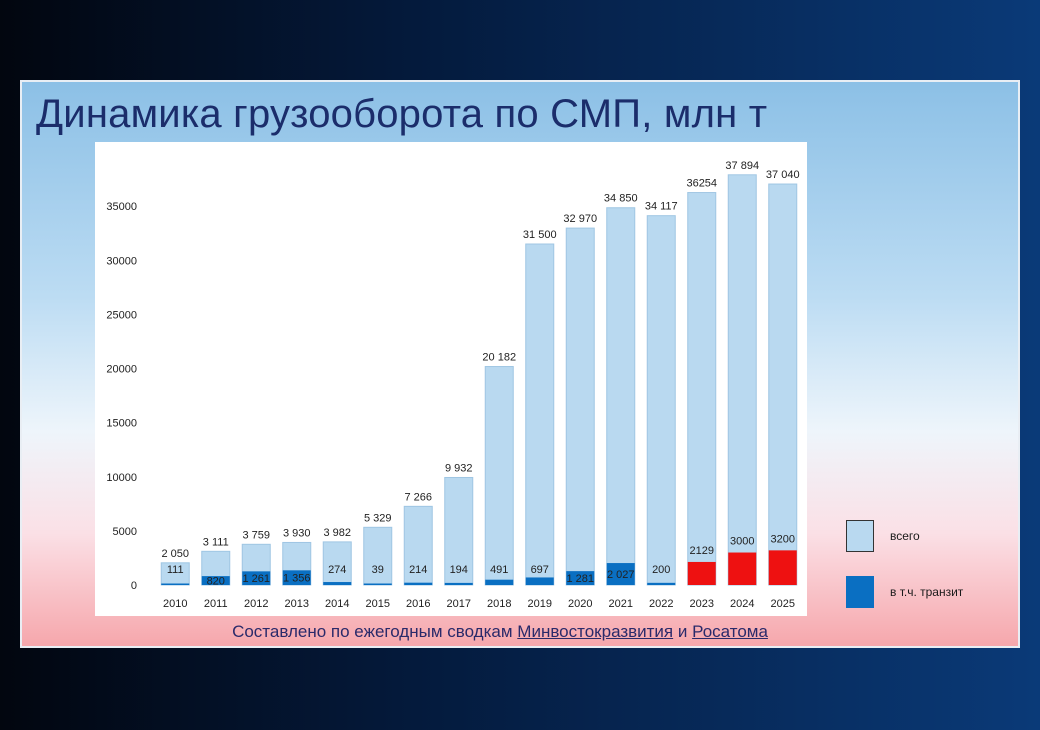  Describe the element at coordinates (378, 518) in the screenshot. I see `bar-total-label: 5 329` at that location.